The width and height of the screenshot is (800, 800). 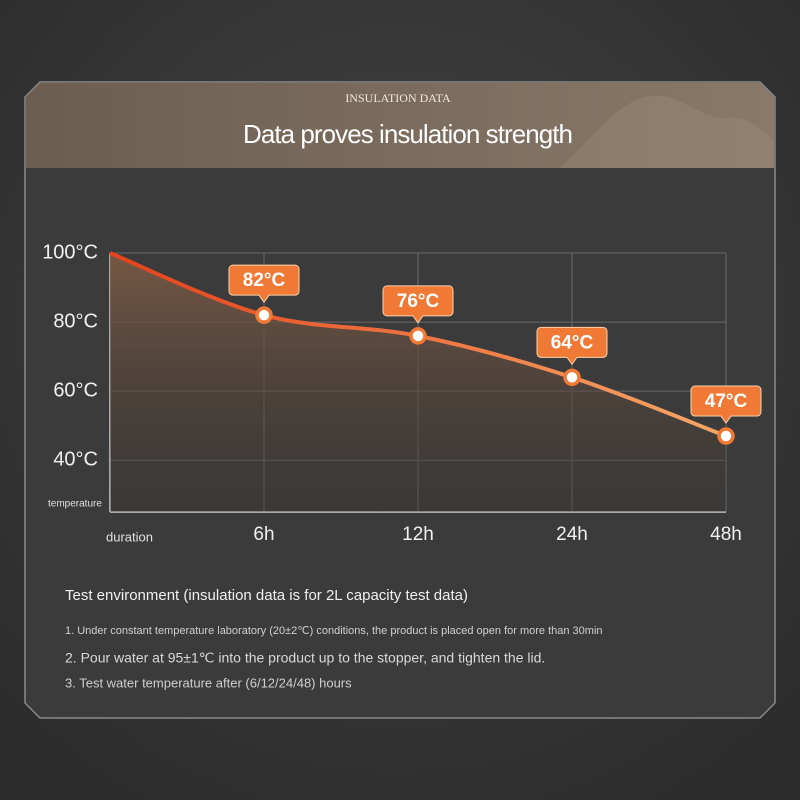 What do you see at coordinates (75, 504) in the screenshot?
I see `y-axis-label: temperature` at bounding box center [75, 504].